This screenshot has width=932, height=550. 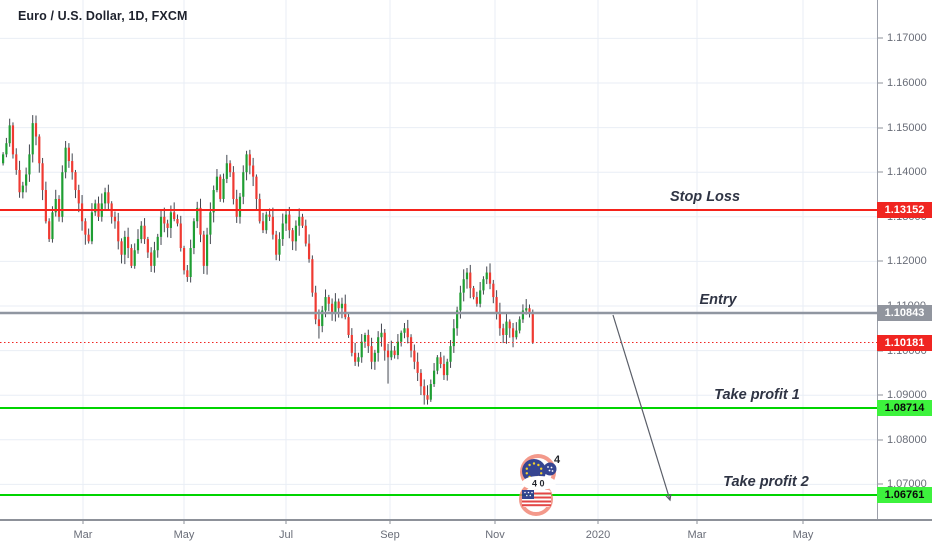 I want to click on logo-band-text: 4 0, so click(x=538, y=484).